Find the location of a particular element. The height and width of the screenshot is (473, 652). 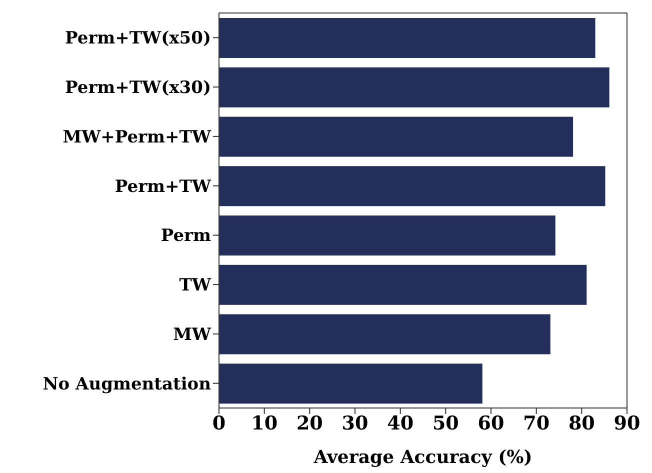

x-tick-label: 20 is located at coordinates (309, 423).